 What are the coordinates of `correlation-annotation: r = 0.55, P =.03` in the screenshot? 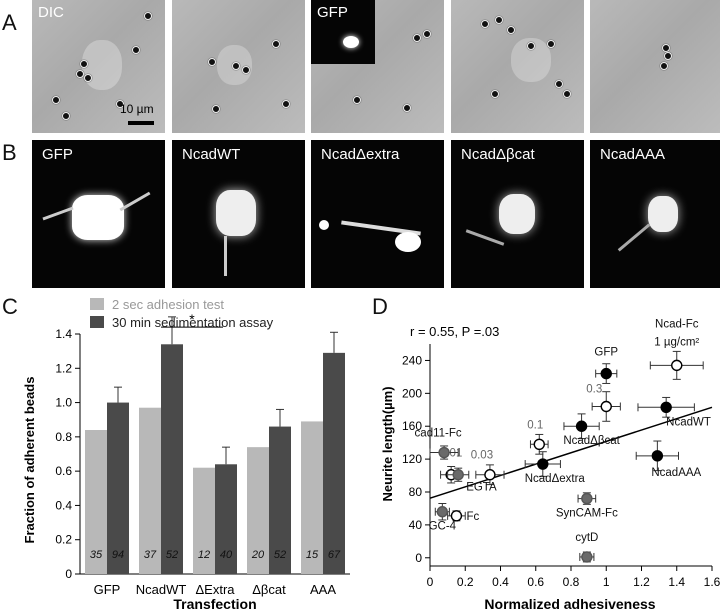 It's located at (454, 331).